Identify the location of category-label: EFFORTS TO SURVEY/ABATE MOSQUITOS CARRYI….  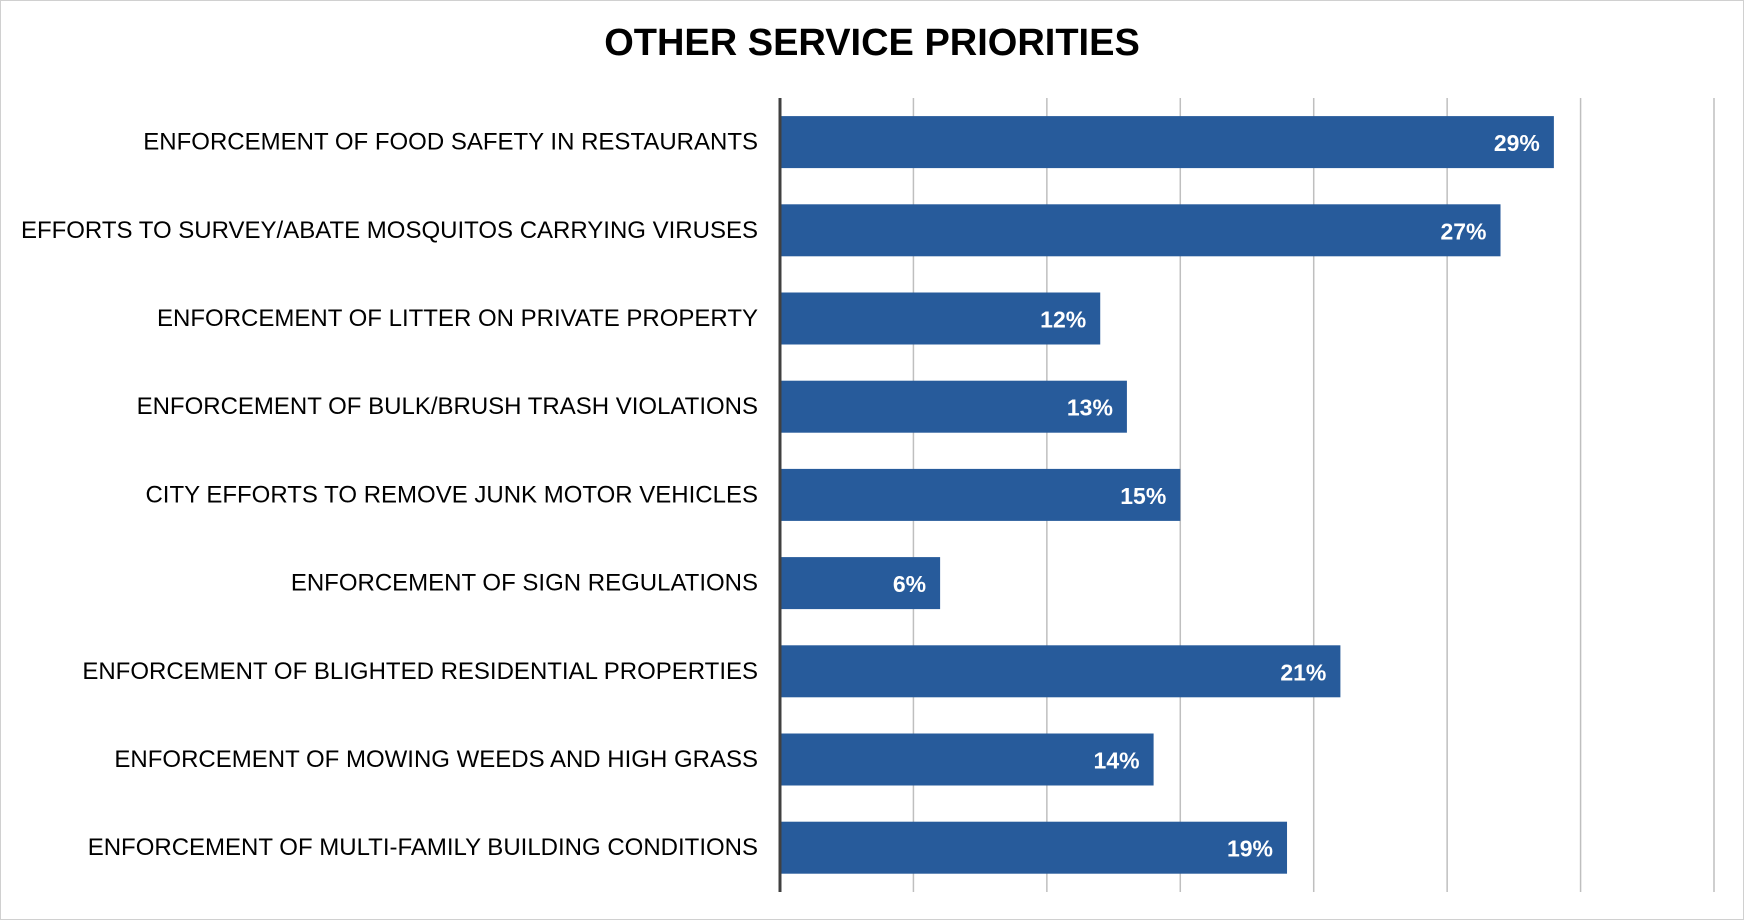
(389, 230).